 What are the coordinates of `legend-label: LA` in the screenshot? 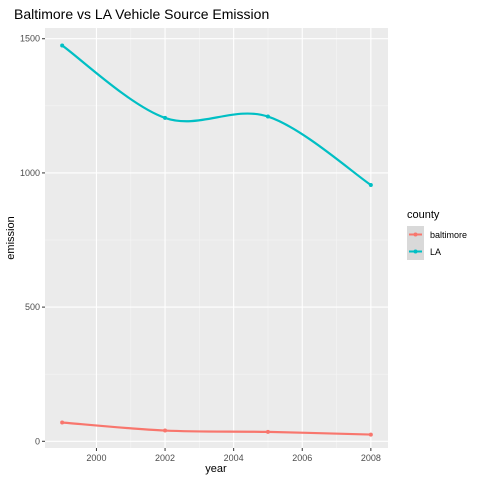 It's located at (435, 252).